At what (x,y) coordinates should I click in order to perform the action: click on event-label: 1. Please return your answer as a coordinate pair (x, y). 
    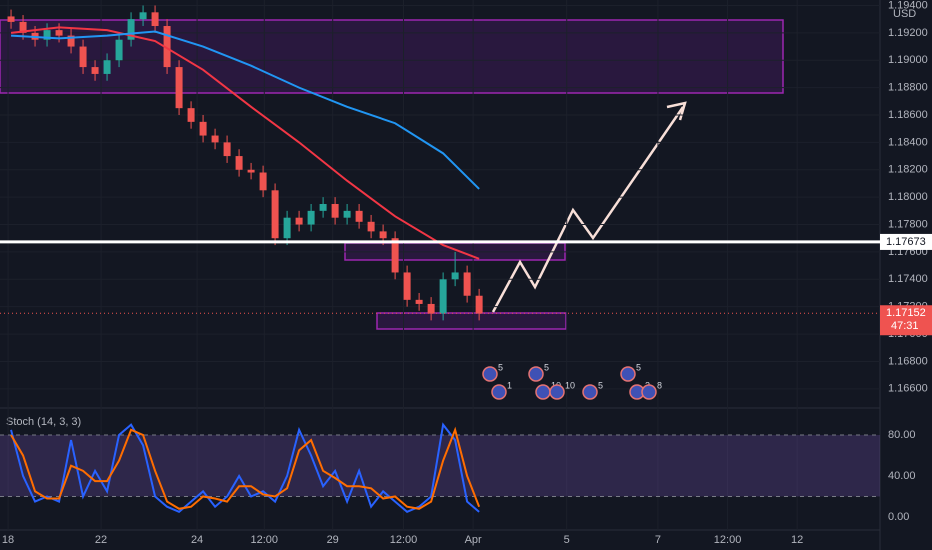
    Looking at the image, I should click on (509, 385).